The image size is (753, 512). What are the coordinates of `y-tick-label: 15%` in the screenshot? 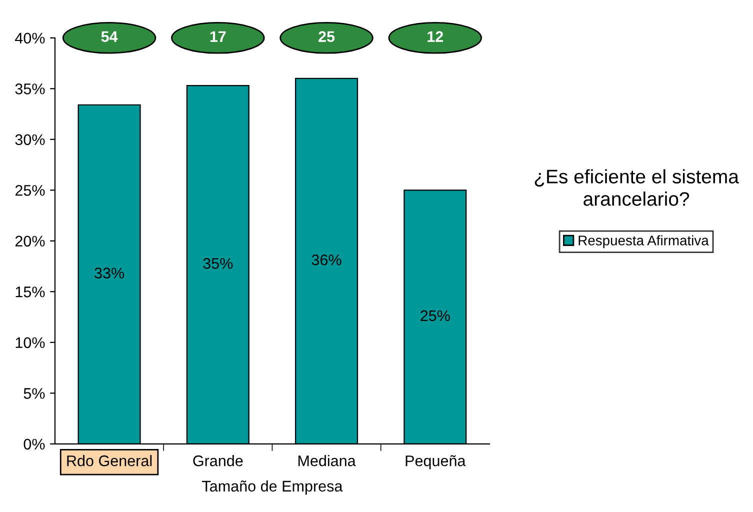 It's located at (30, 292).